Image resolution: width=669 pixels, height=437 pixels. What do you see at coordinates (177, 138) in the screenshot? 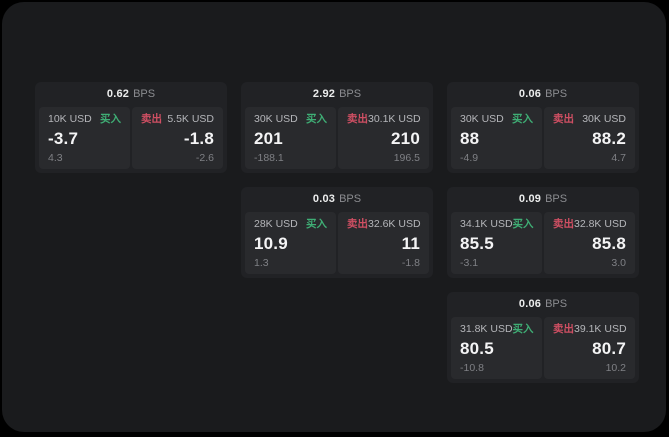
I see `sell-quote-tile: 卖出 5.5K USD -1.8 -2.6` at bounding box center [177, 138].